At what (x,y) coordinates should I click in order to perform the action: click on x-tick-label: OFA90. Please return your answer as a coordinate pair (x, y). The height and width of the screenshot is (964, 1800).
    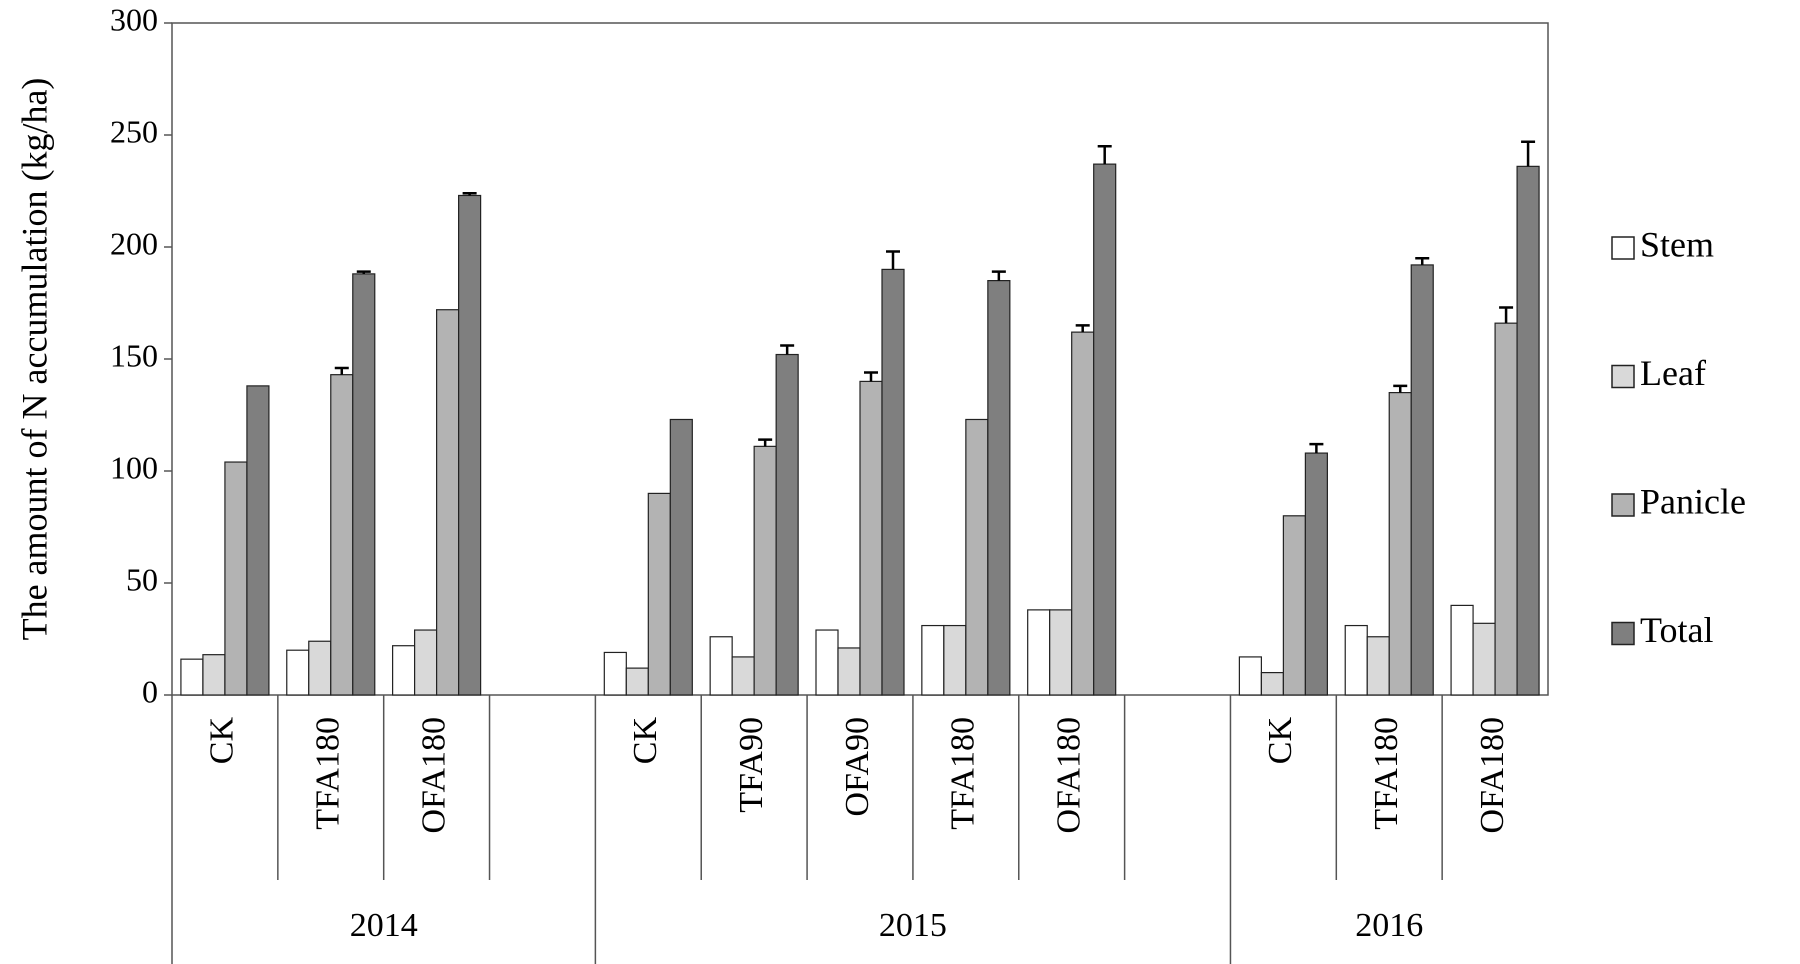
    Looking at the image, I should click on (857, 767).